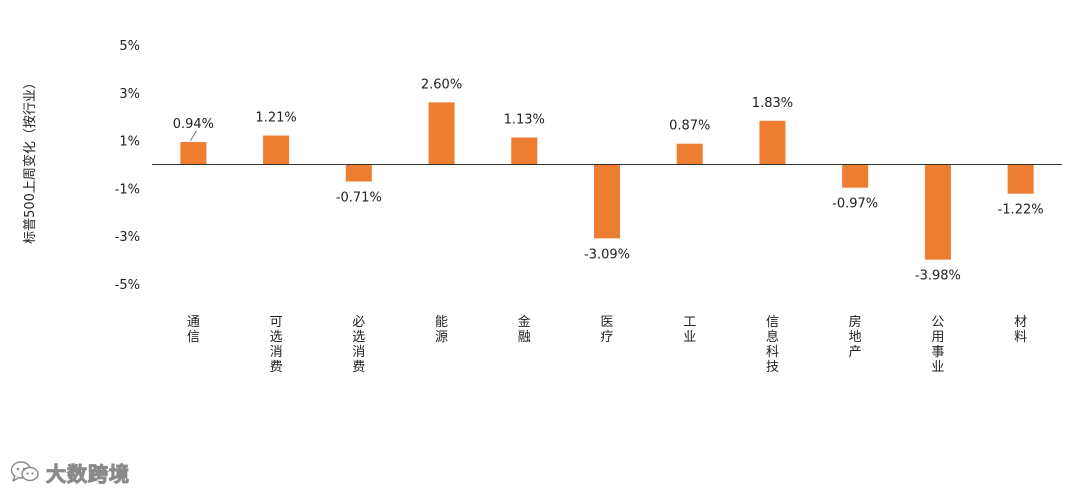  I want to click on y-axis-label: 标普500上周变化（按行业）, so click(30, 160).